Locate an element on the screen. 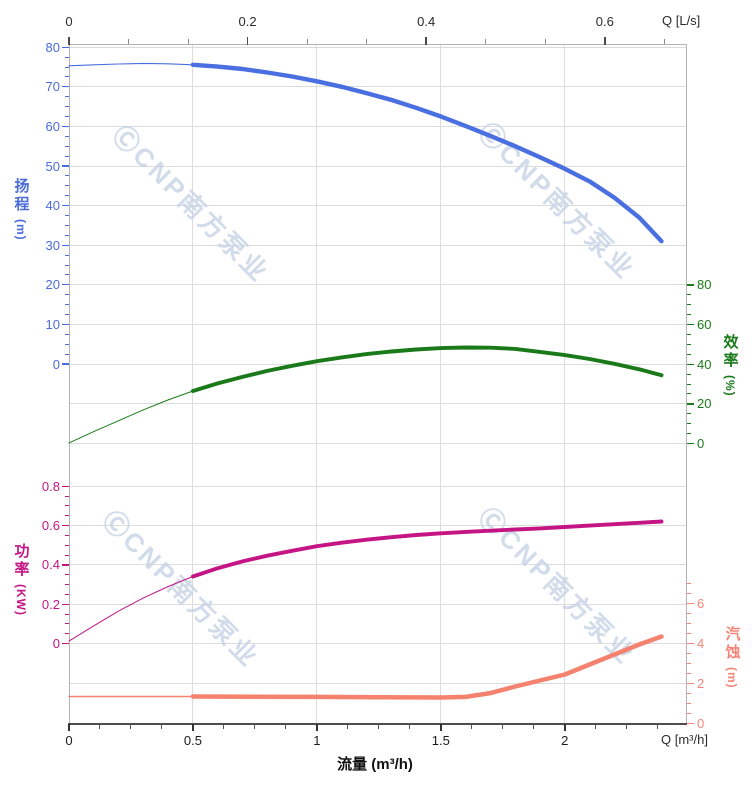 The image size is (752, 797). power-axis-tick-label: 0.2 is located at coordinates (50, 604).